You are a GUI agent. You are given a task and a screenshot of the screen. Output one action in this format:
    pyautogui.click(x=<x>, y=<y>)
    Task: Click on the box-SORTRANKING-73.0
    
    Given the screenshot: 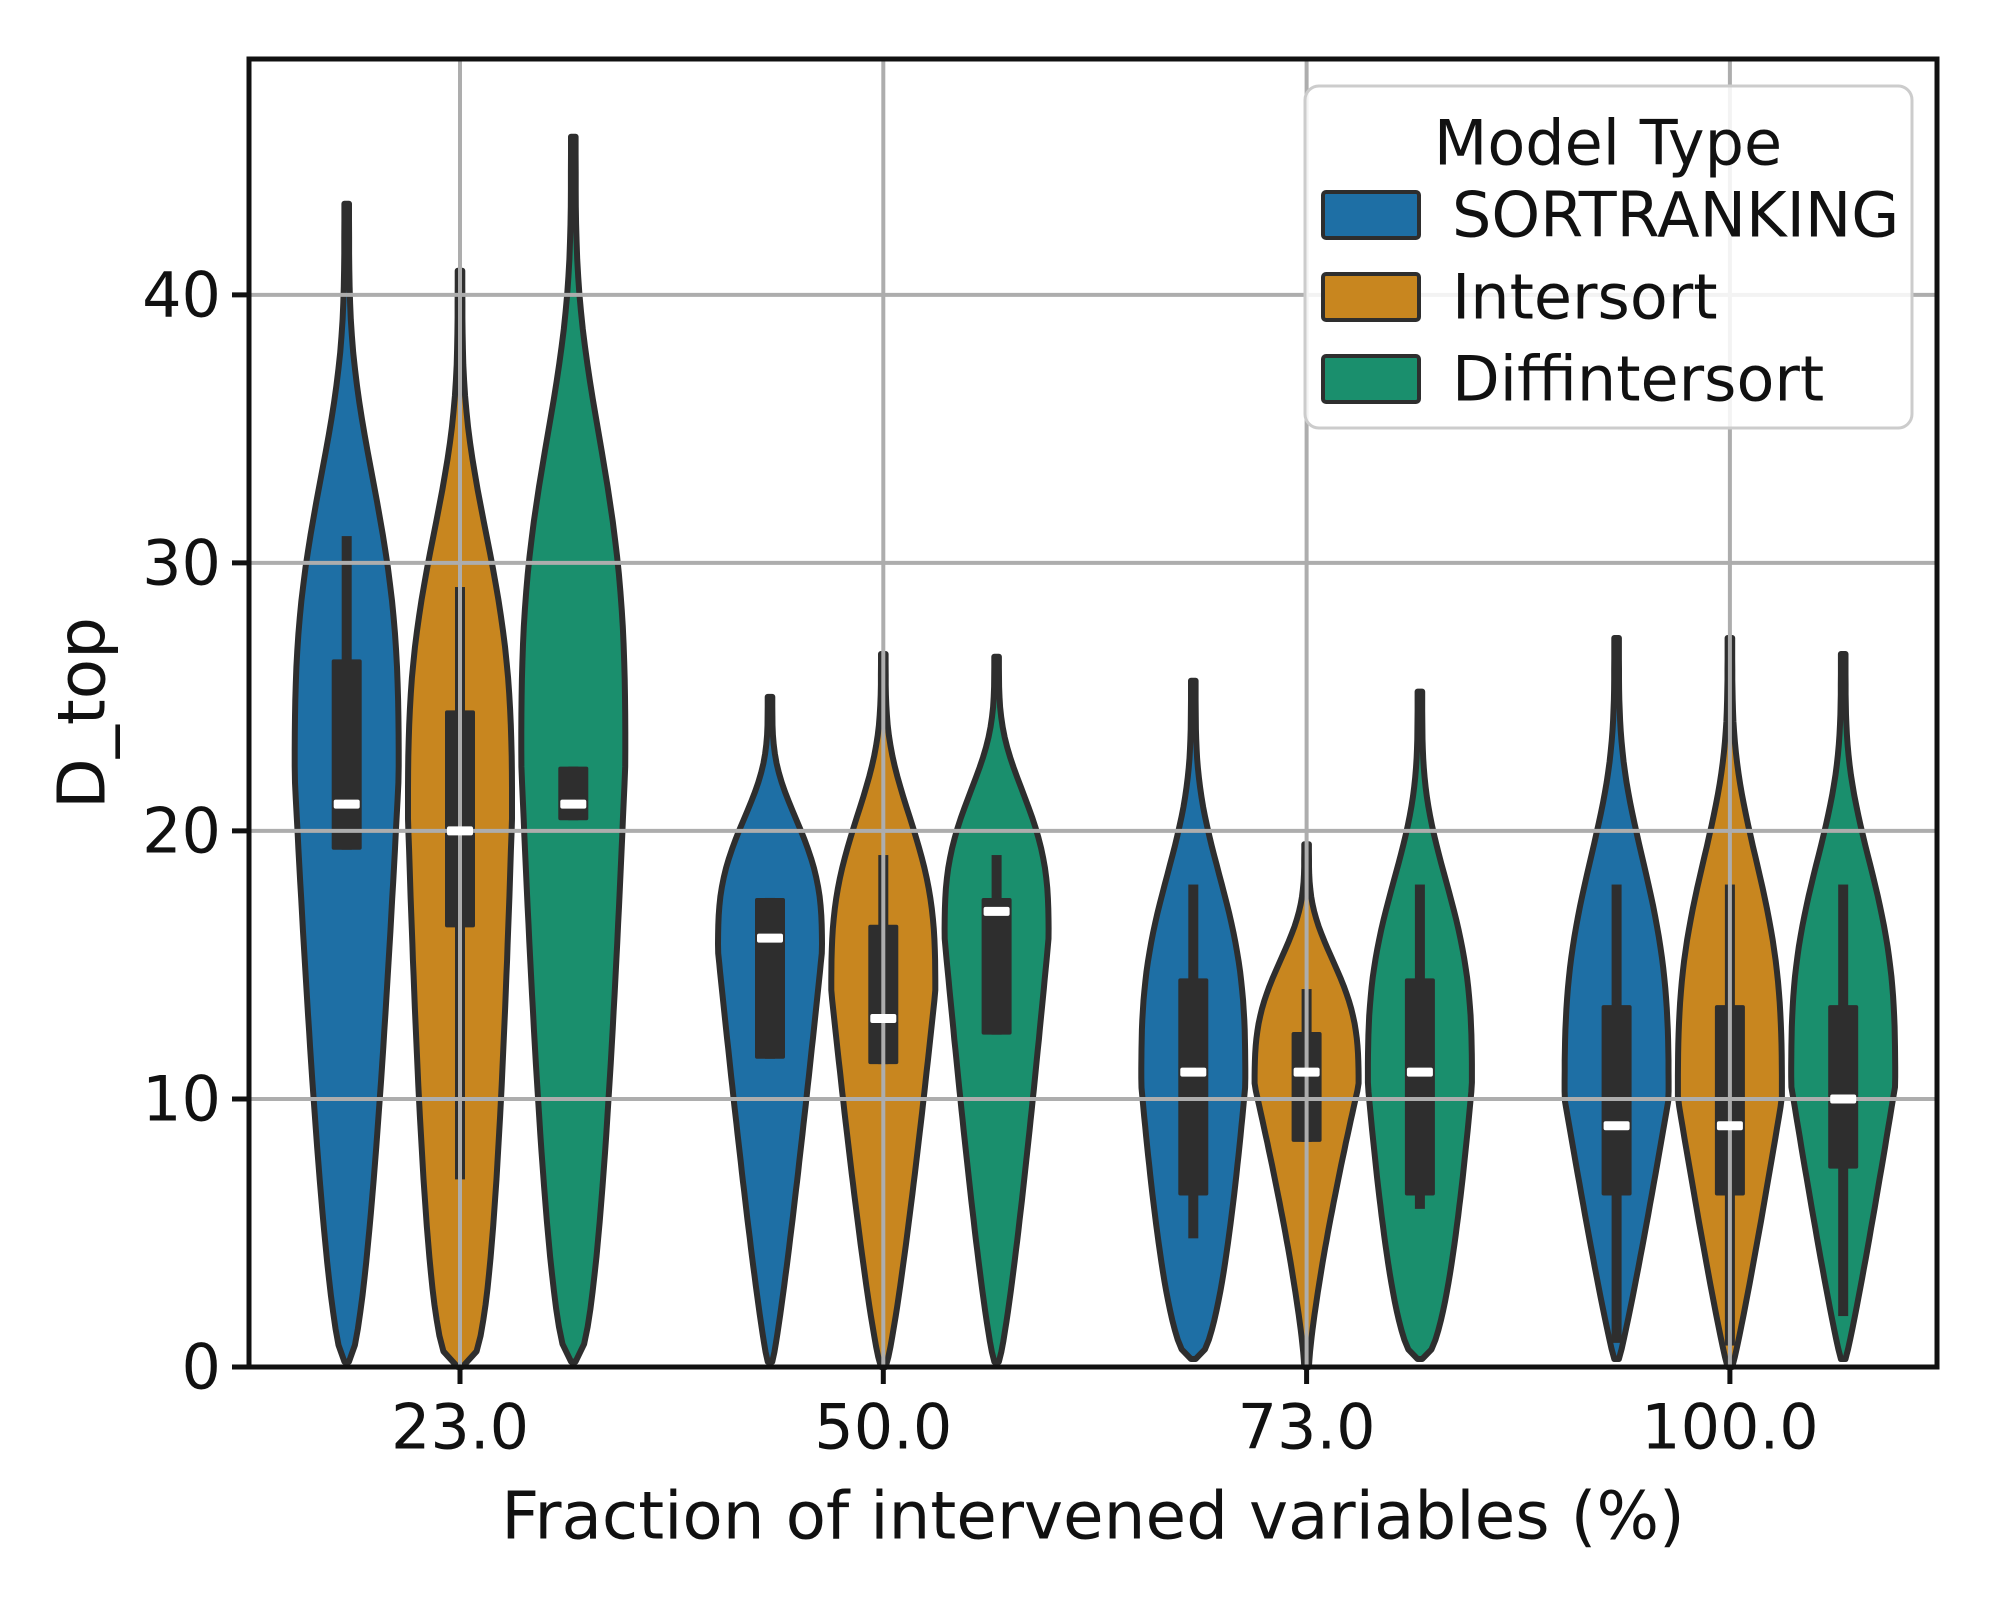 What is the action you would take?
    pyautogui.click(x=1193, y=1087)
    